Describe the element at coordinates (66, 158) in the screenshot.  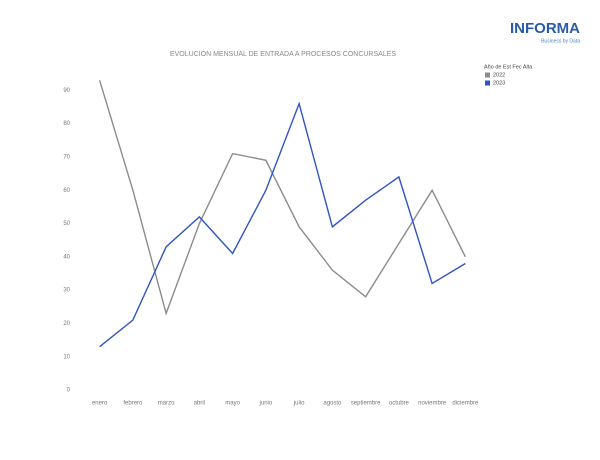
I see `y-tick-label: 70` at that location.